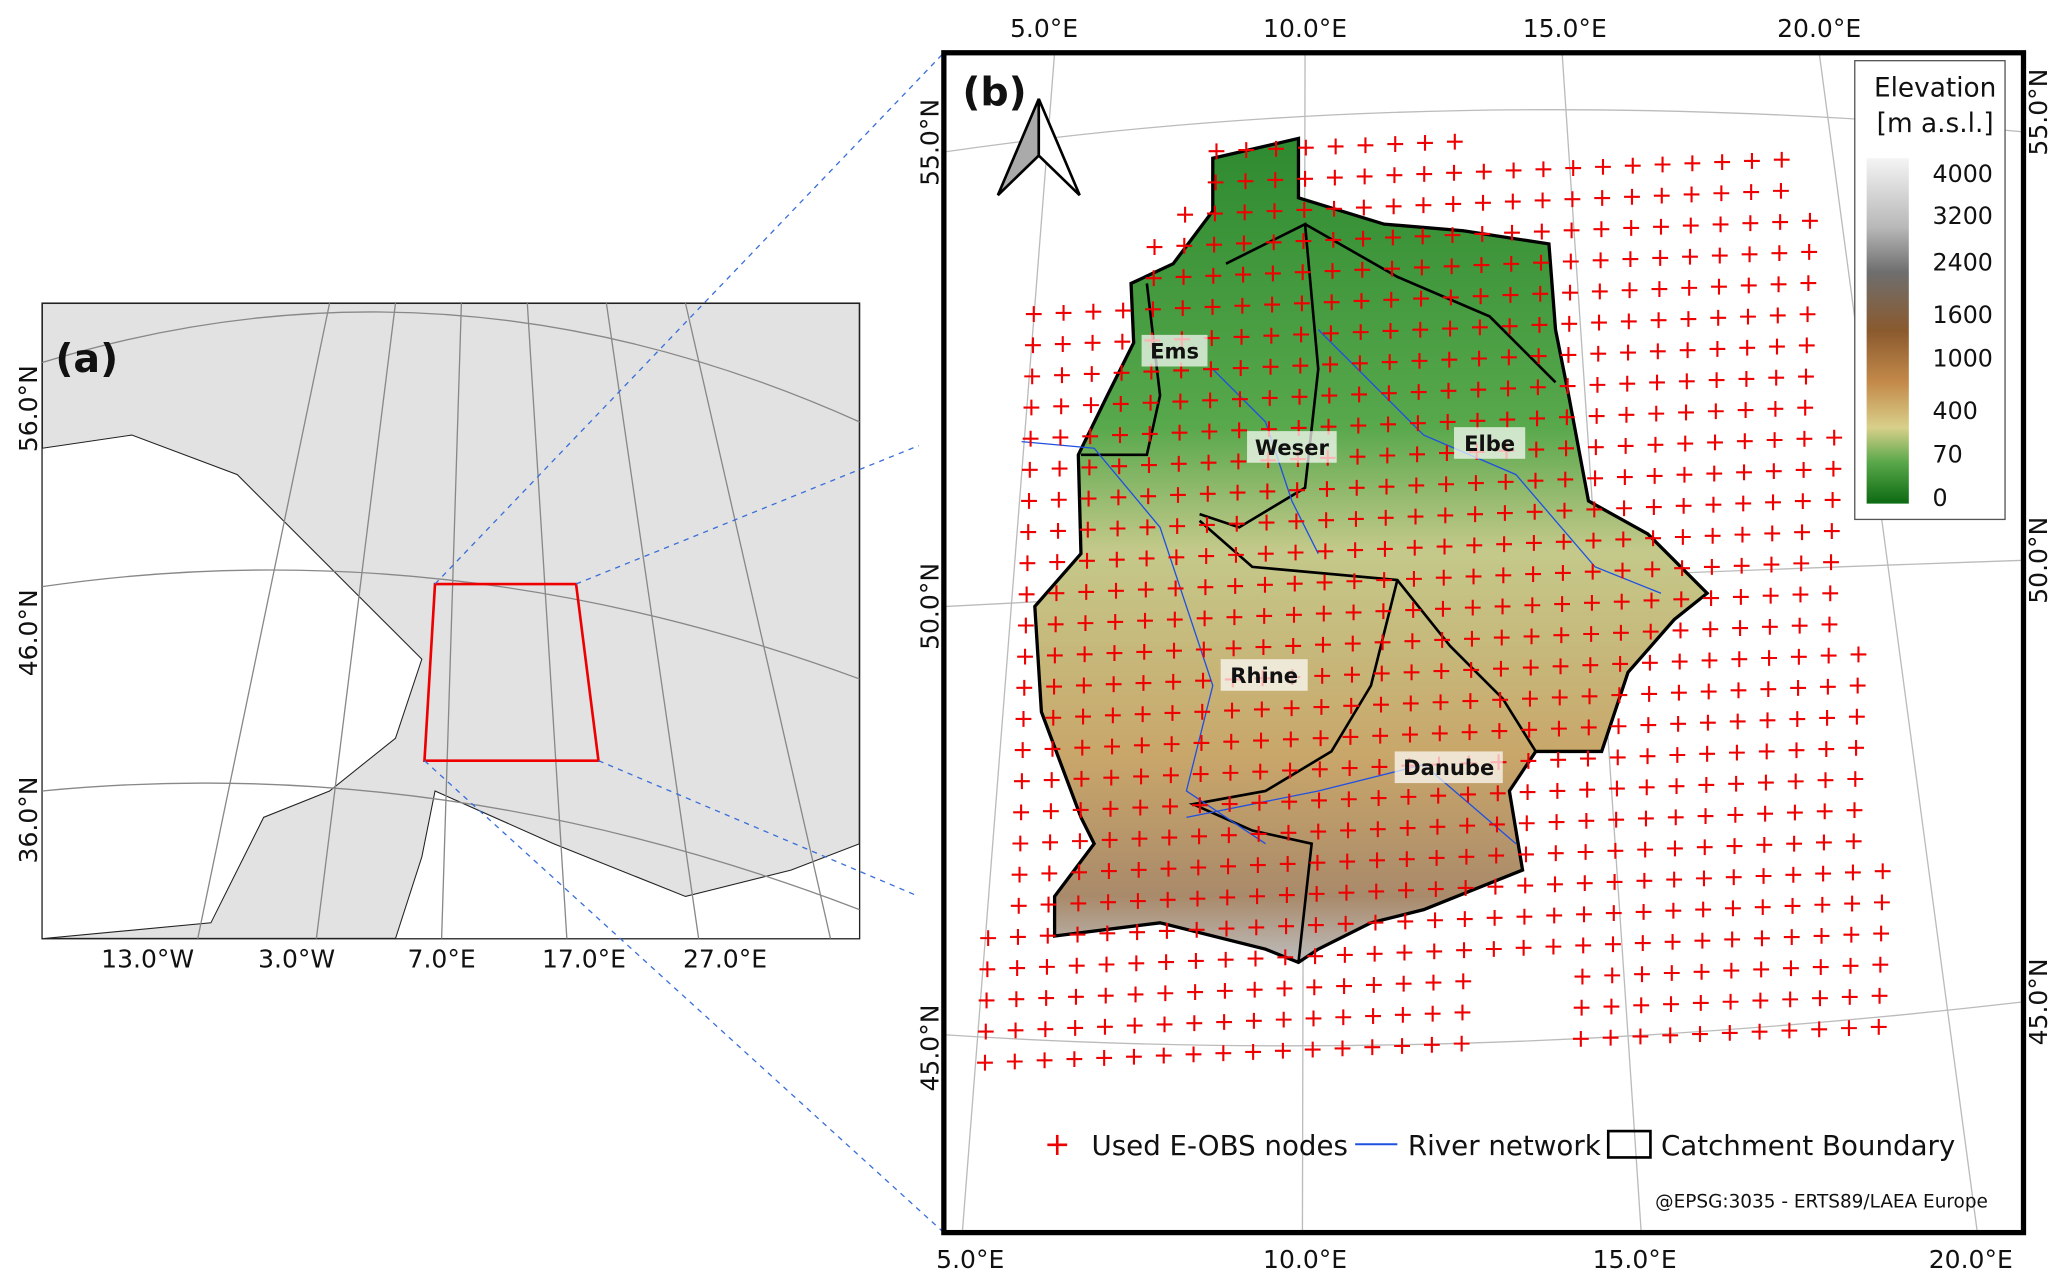  I want to click on lat-label: 55.0°N, so click(2038, 112).